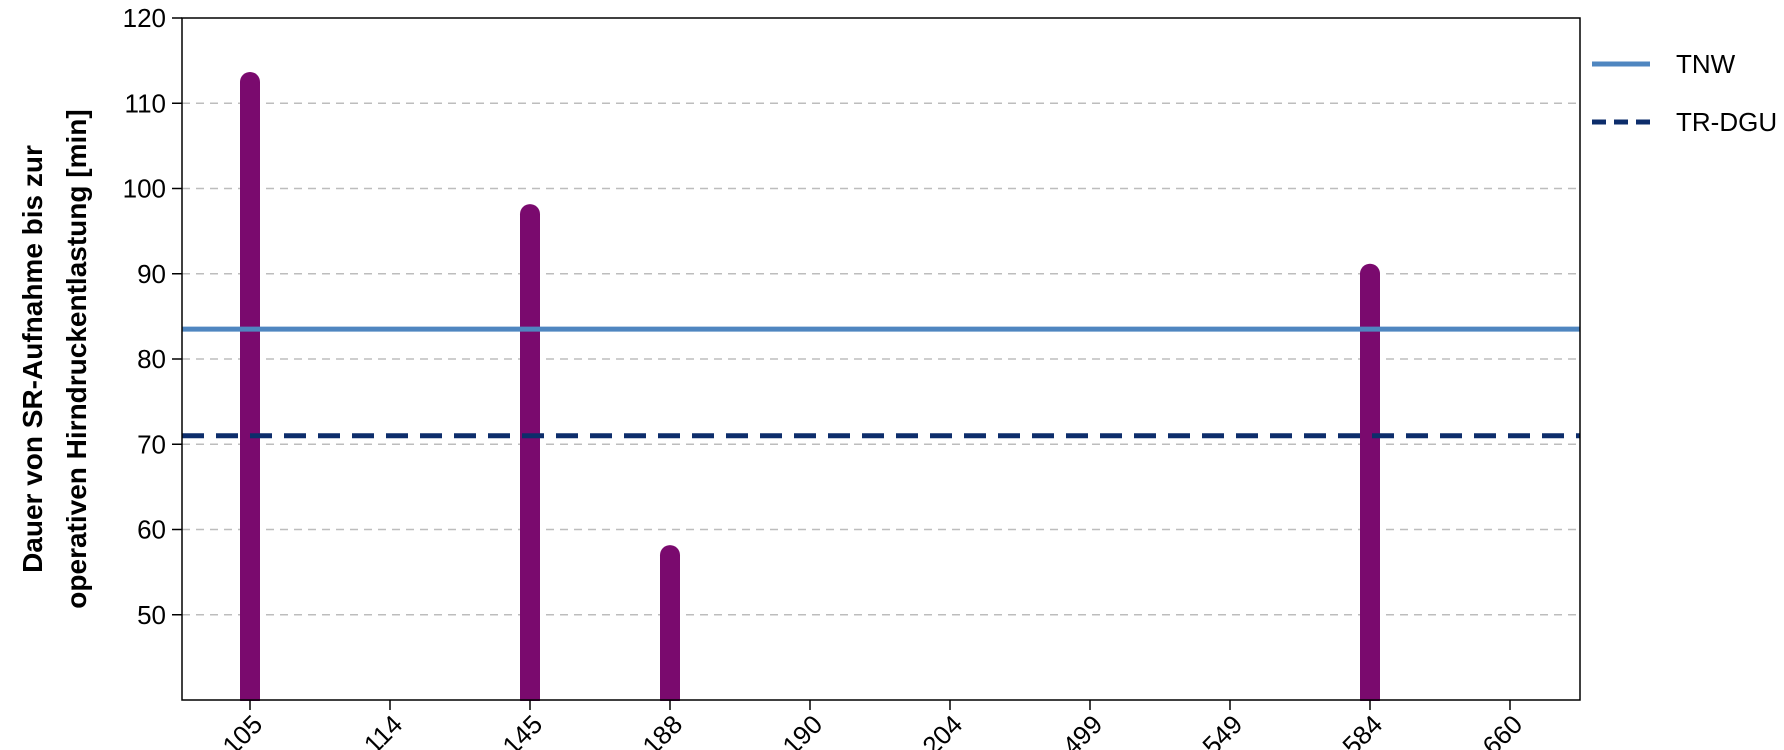 Image resolution: width=1784 pixels, height=750 pixels. I want to click on y-tick-label-60: 60, so click(151, 530).